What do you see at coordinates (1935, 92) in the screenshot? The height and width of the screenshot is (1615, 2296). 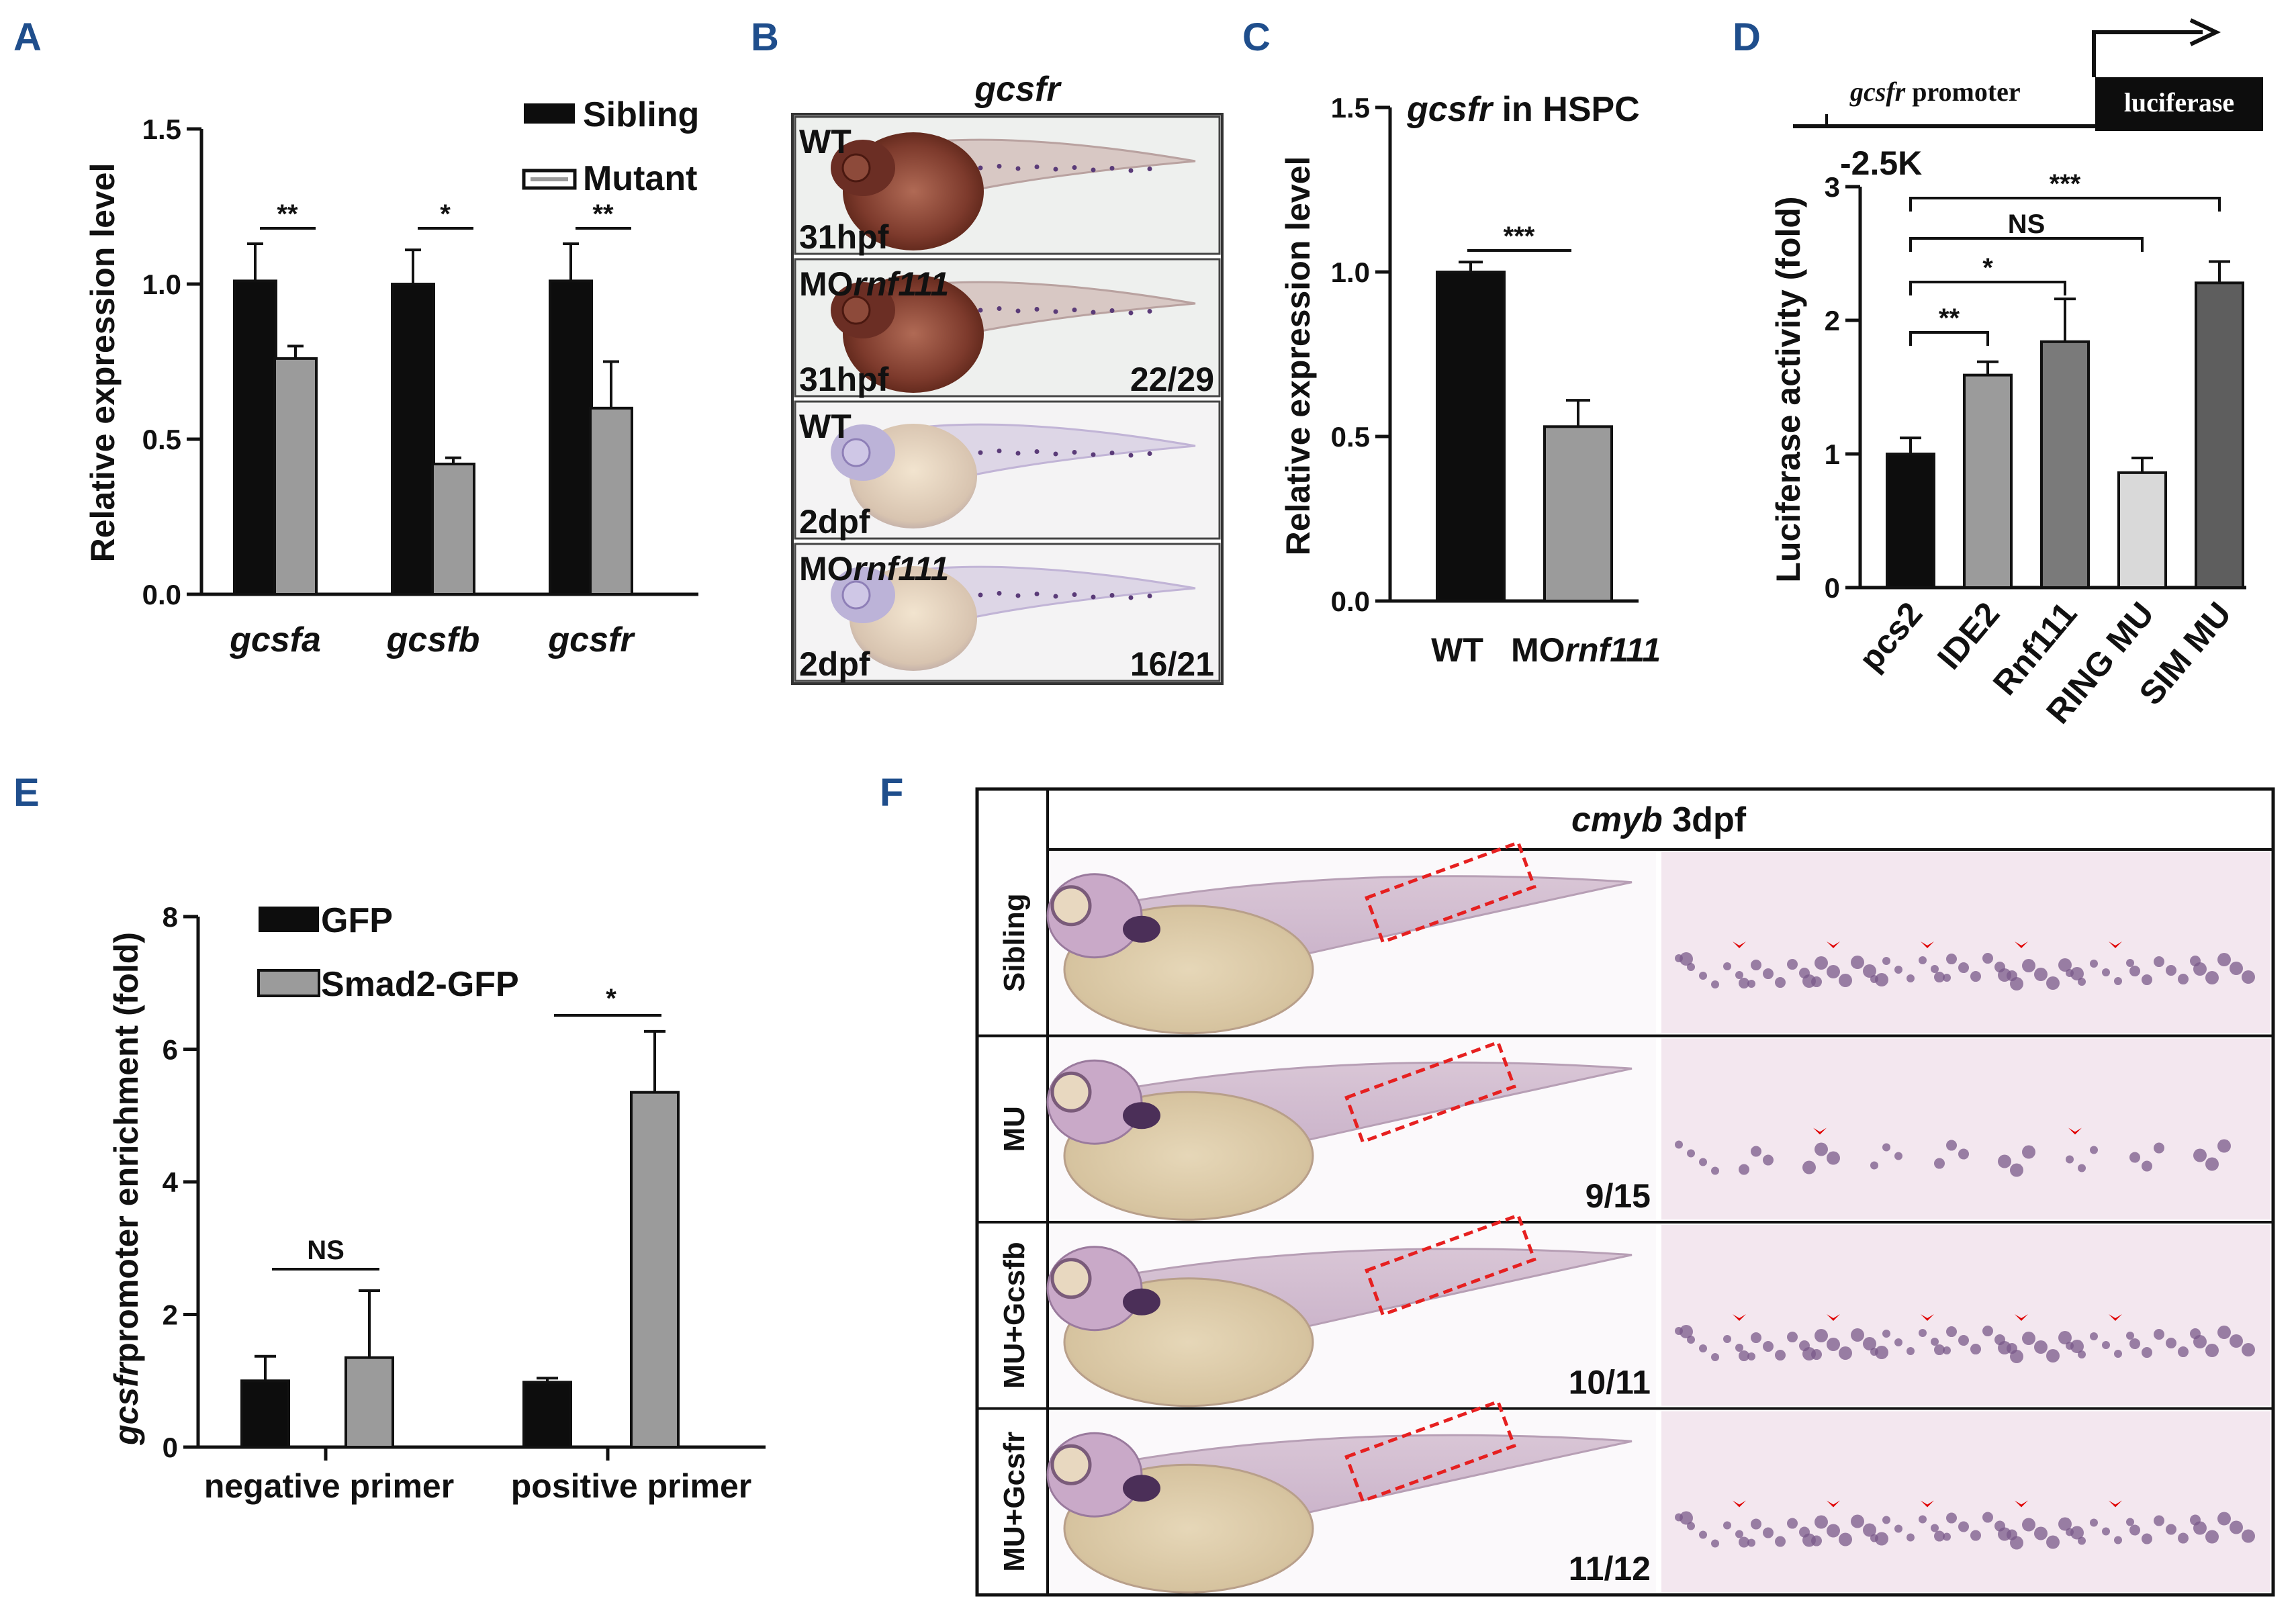 I see `promoter-label: gcsfr promoter` at bounding box center [1935, 92].